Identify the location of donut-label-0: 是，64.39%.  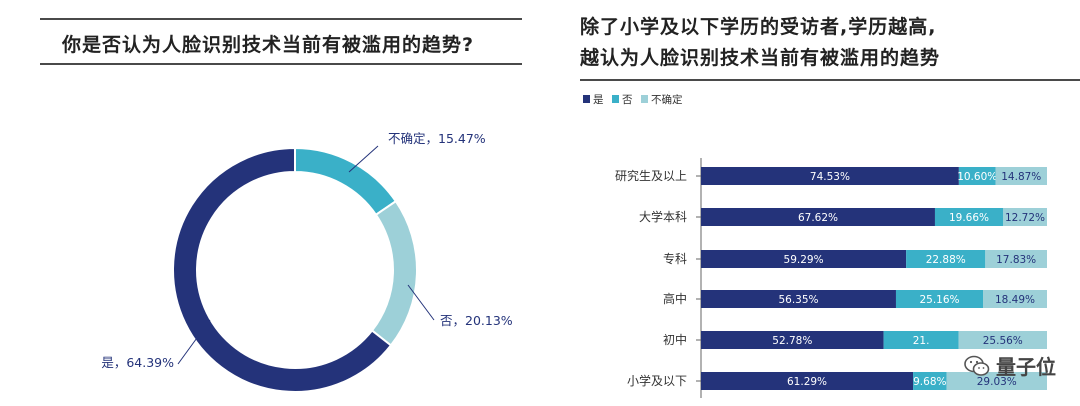
(137, 362).